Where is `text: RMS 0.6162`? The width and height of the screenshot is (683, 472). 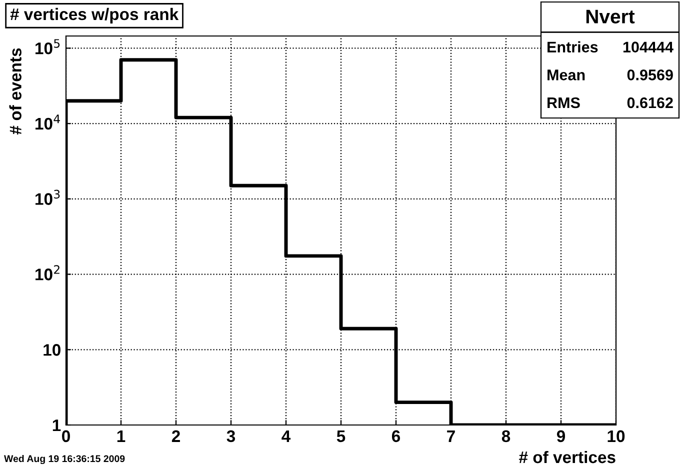 text: RMS 0.6162 is located at coordinates (610, 102).